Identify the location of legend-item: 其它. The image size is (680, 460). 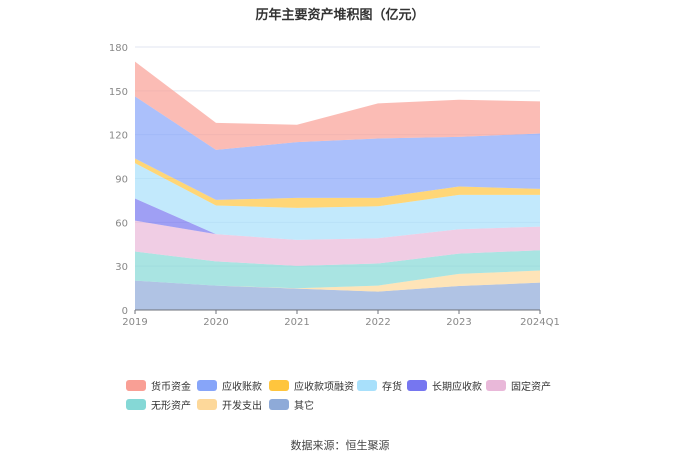
(291, 404).